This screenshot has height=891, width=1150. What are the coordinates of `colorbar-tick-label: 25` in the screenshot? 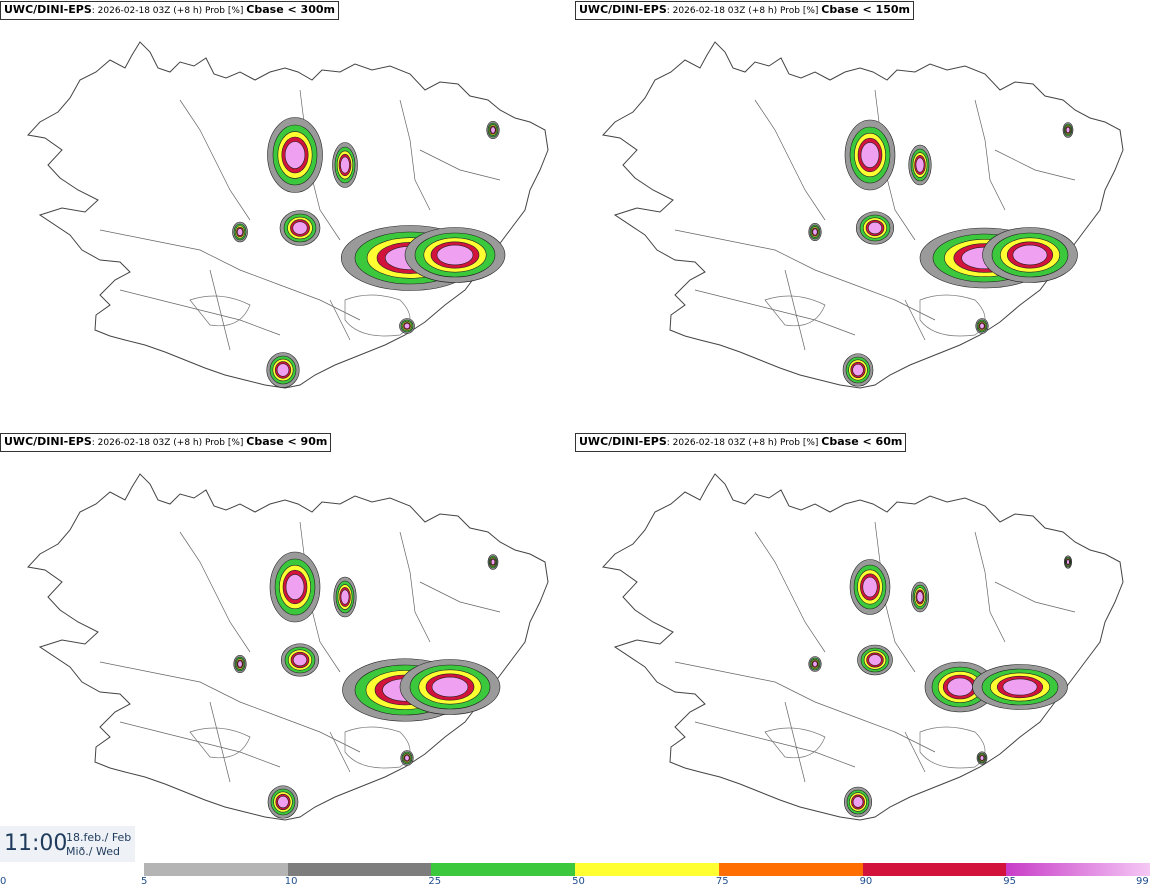 It's located at (435, 881).